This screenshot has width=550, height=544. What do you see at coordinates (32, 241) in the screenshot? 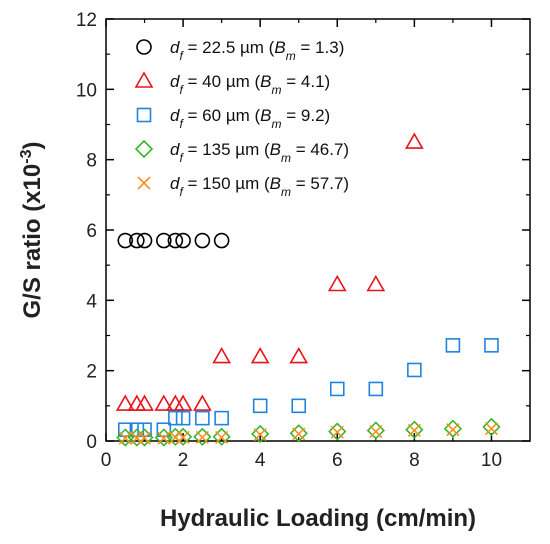
I see `y-axis-title-main: G/S ratio (x10` at bounding box center [32, 241].